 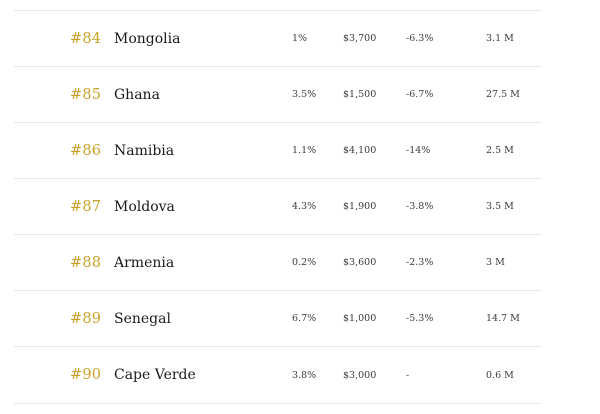 I want to click on country-name-link: Ghana, so click(x=137, y=94).